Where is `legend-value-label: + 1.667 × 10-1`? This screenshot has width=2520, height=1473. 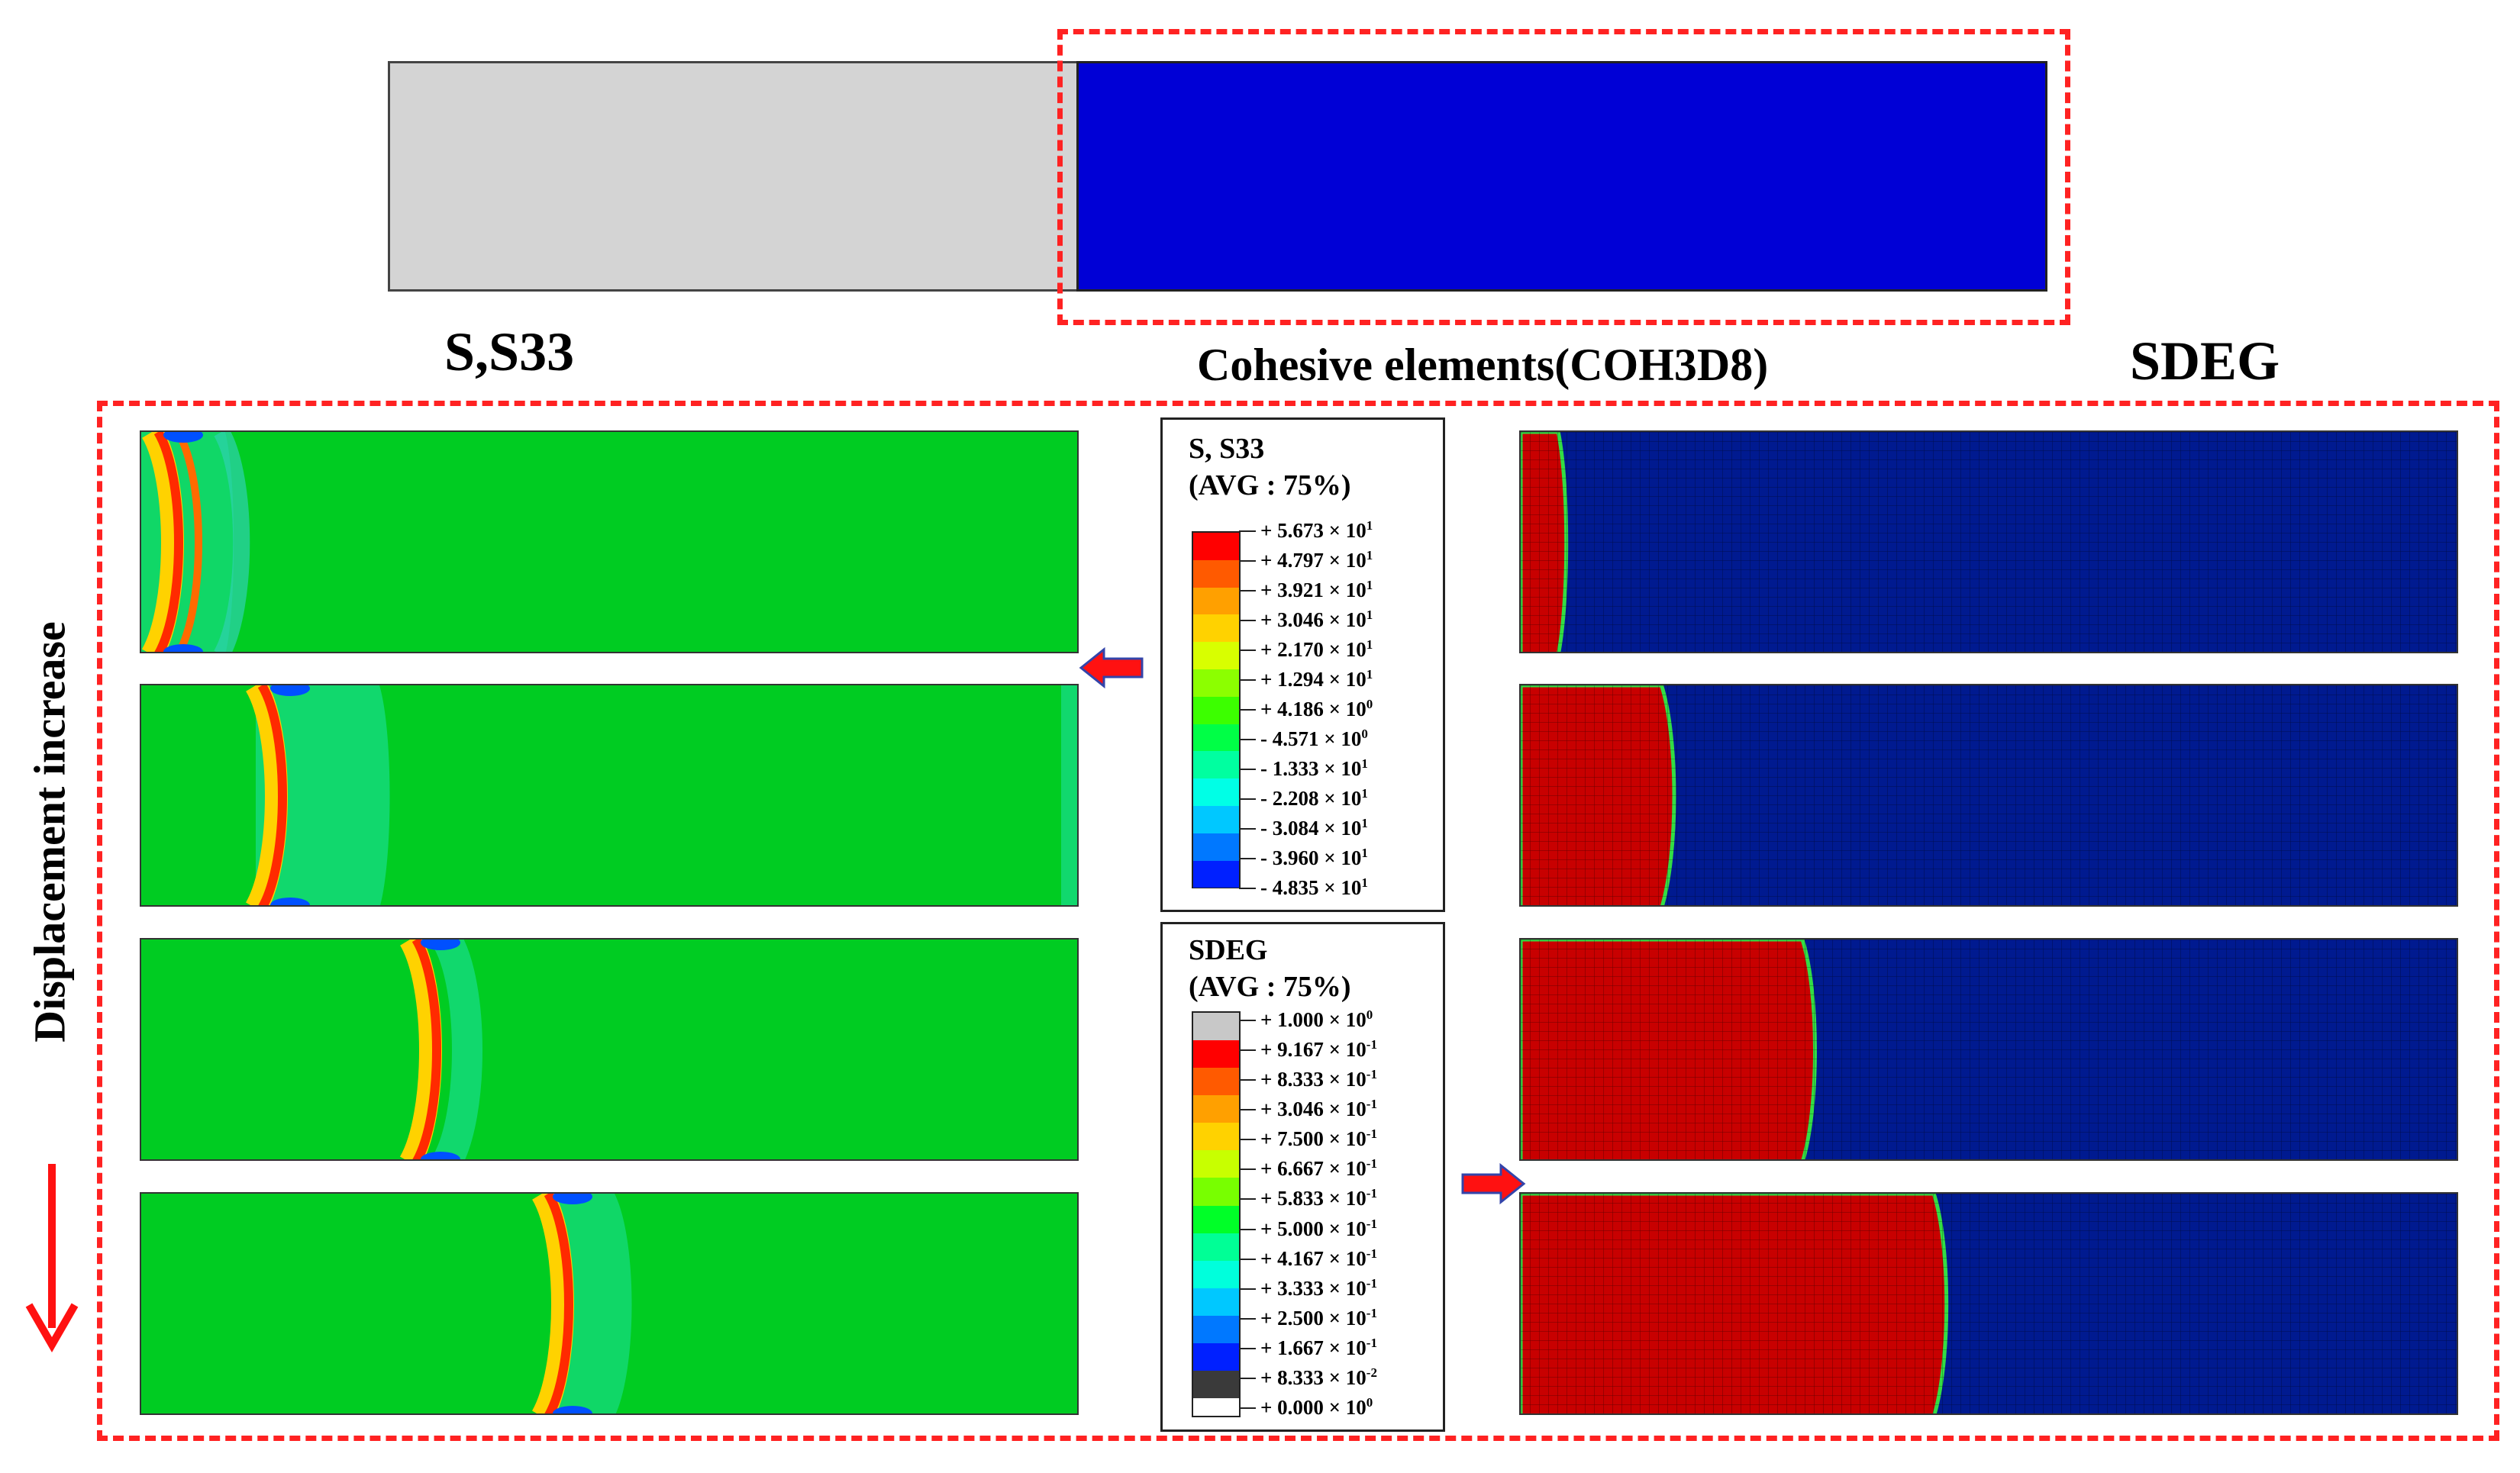 legend-value-label: + 1.667 × 10-1 is located at coordinates (1318, 1347).